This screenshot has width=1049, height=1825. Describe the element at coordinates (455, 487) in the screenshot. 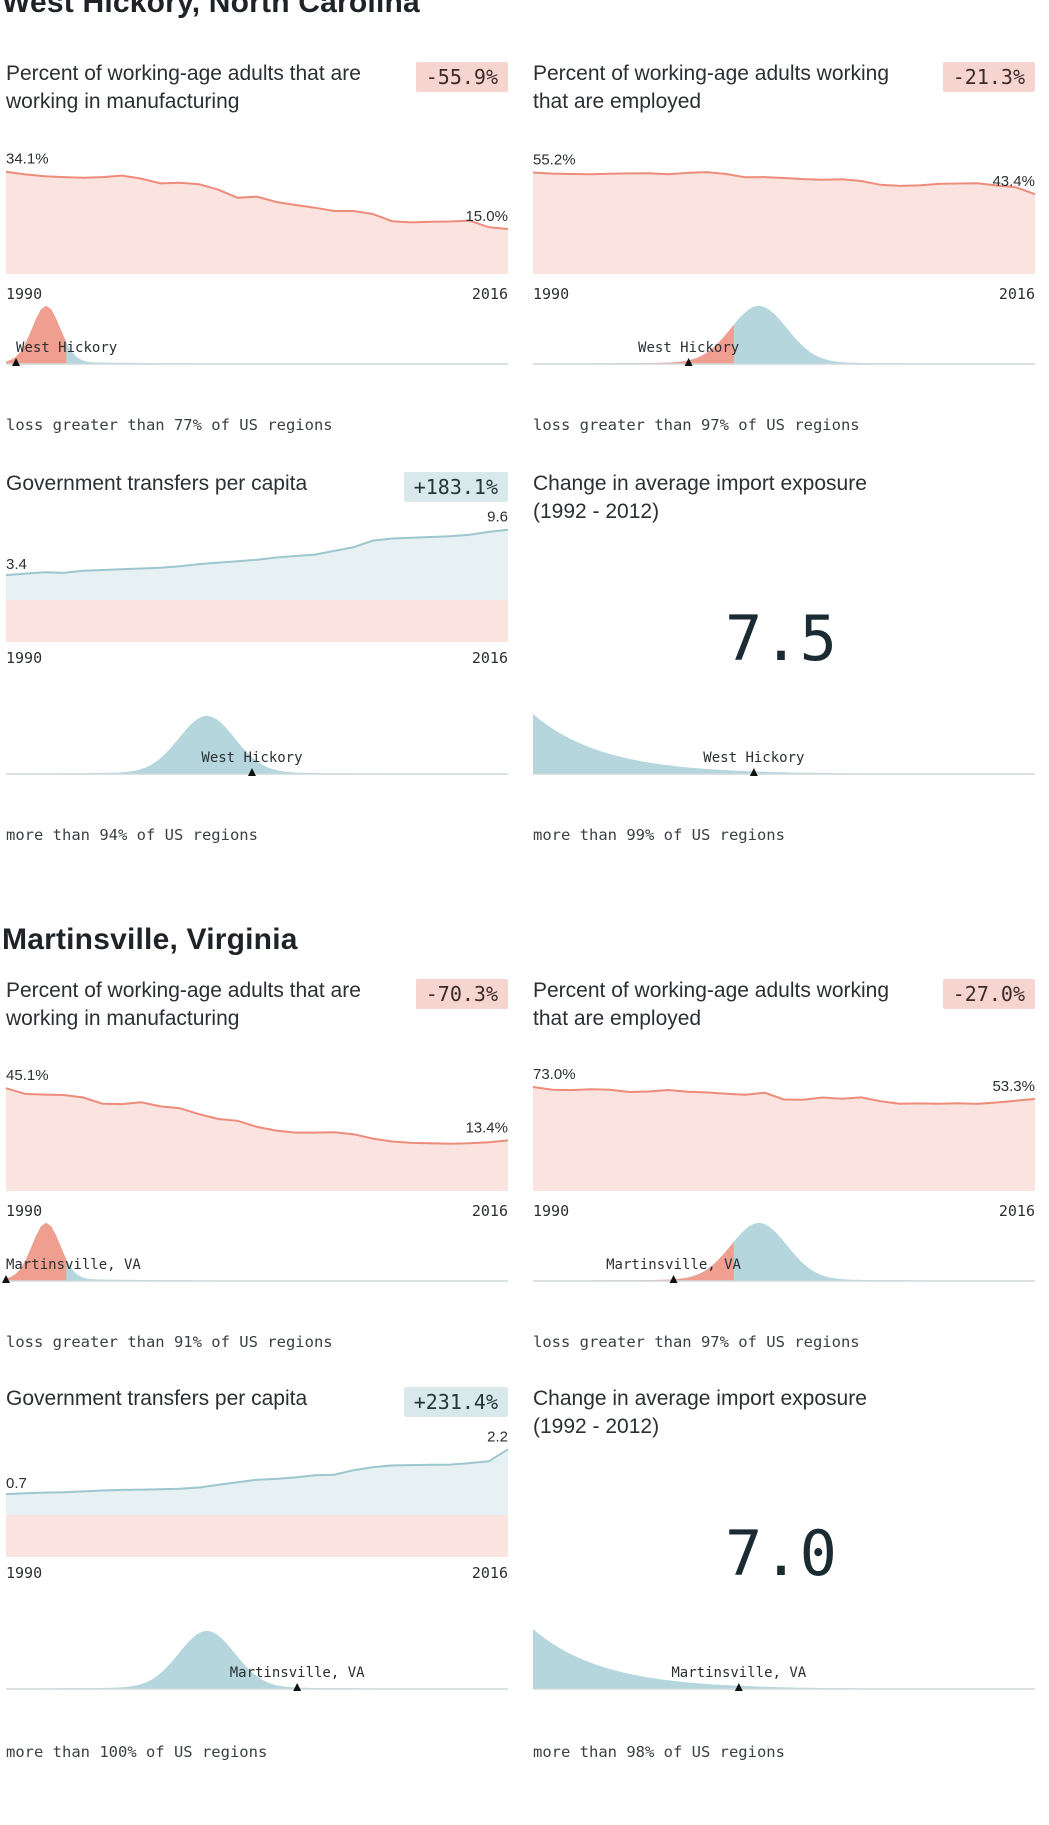

I see `change-badge: +183.1%` at that location.